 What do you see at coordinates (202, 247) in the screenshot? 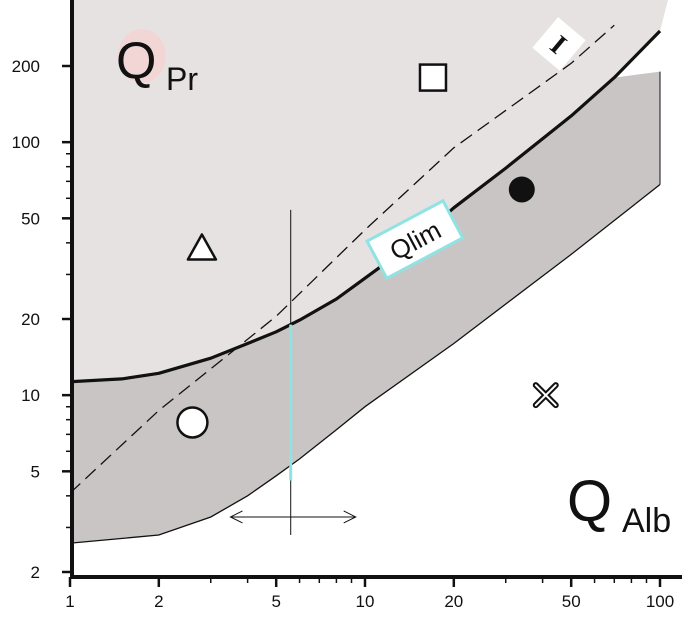
I see `triangle-marker` at bounding box center [202, 247].